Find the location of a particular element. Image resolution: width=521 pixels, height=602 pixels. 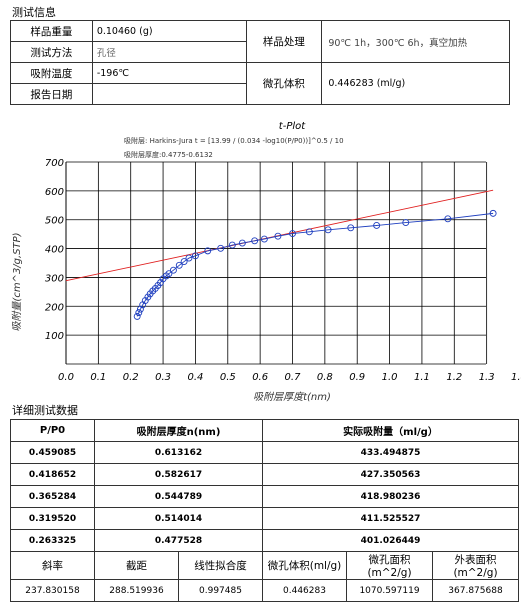

x-tick-label: 0.4 is located at coordinates (195, 377).